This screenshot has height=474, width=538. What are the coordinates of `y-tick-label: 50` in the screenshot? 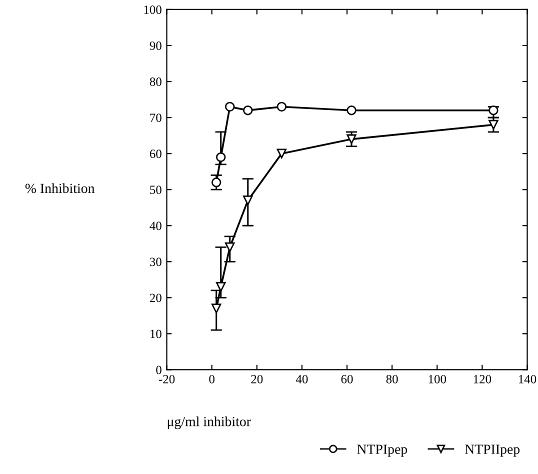 It's located at (156, 190).